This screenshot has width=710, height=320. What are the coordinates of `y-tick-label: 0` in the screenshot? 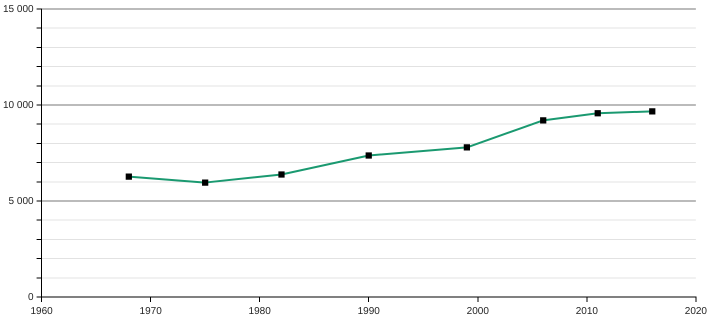 It's located at (31, 297).